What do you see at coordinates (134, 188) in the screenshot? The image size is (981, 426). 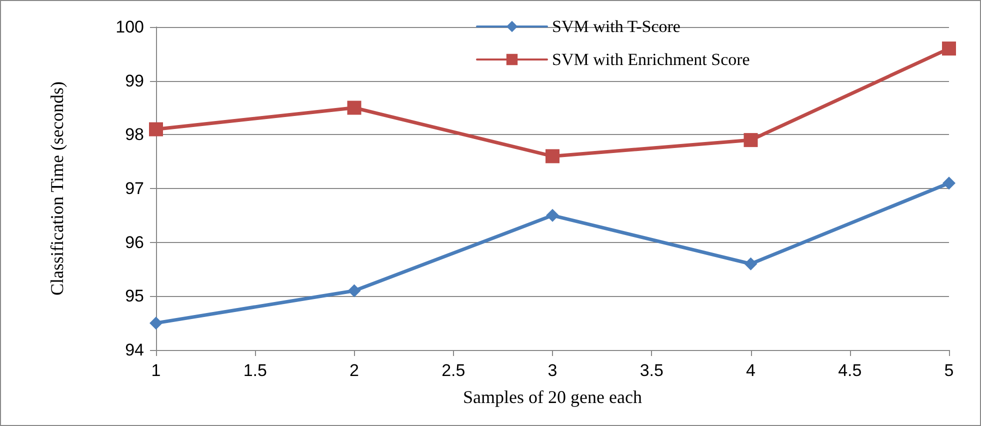 I see `y-tick-label: 97` at bounding box center [134, 188].